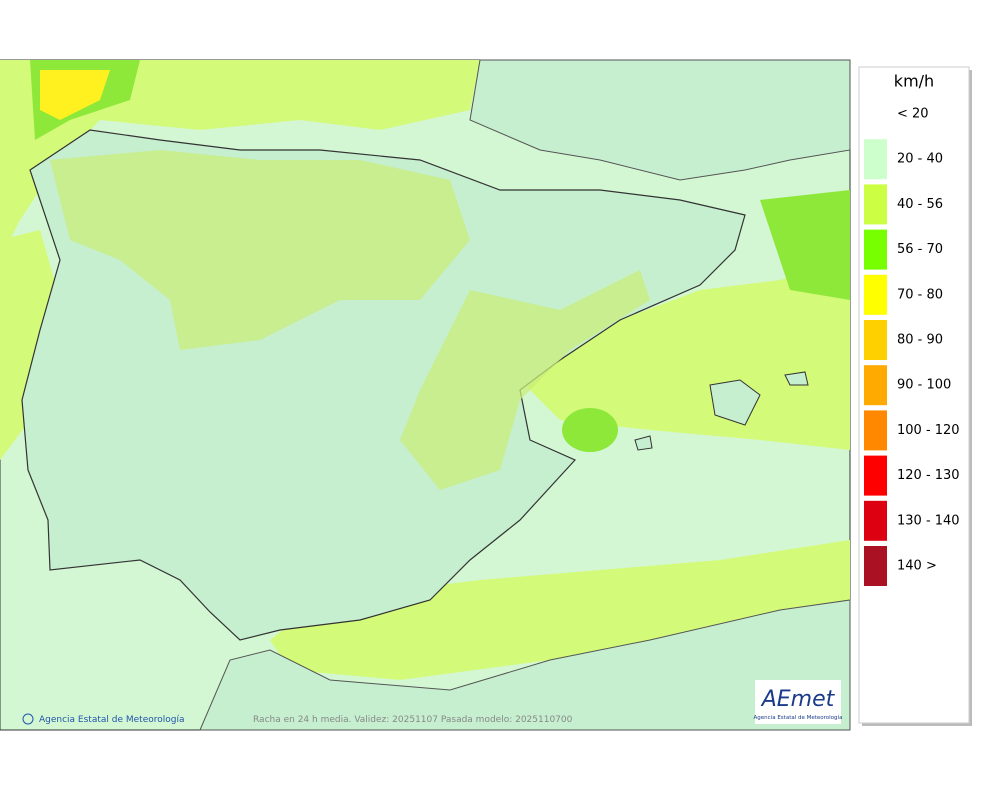 The image size is (1000, 794). I want to click on legend-label: 100 - 120, so click(928, 430).